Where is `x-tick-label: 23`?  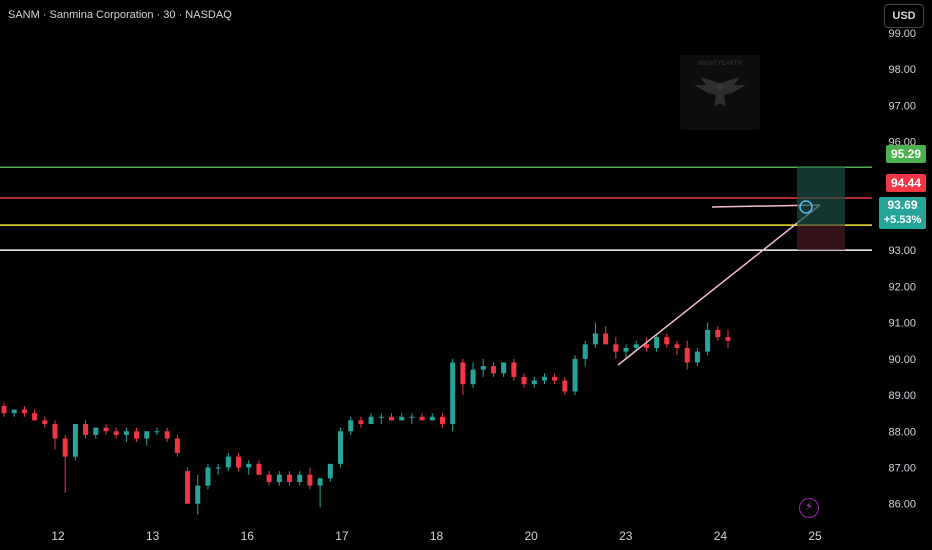 x-tick-label: 23 is located at coordinates (626, 536).